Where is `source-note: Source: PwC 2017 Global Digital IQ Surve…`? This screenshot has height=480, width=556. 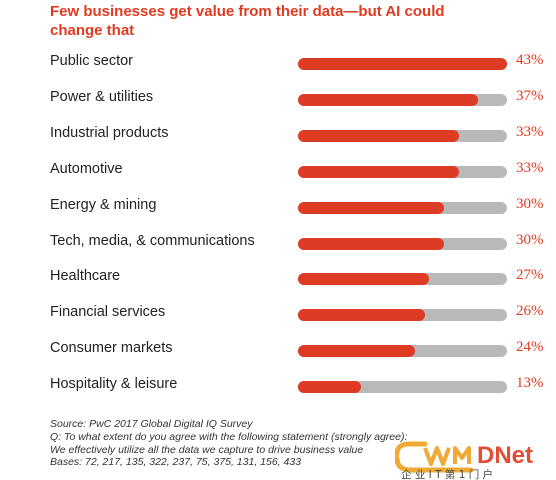 source-note: Source: PwC 2017 Global Digital IQ Surve… is located at coordinates (151, 424).